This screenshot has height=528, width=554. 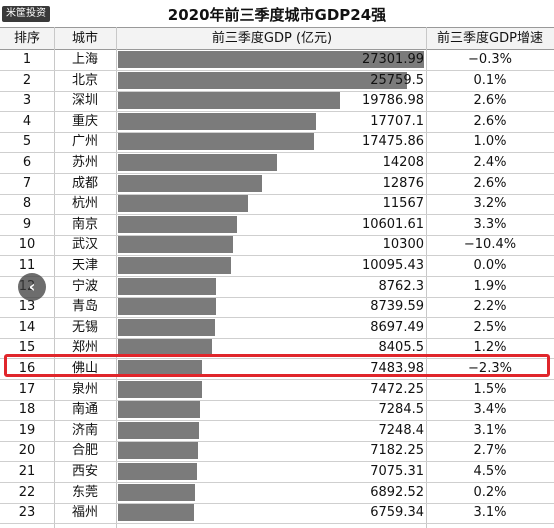 I want to click on city-cell: 上海, so click(x=84, y=59).